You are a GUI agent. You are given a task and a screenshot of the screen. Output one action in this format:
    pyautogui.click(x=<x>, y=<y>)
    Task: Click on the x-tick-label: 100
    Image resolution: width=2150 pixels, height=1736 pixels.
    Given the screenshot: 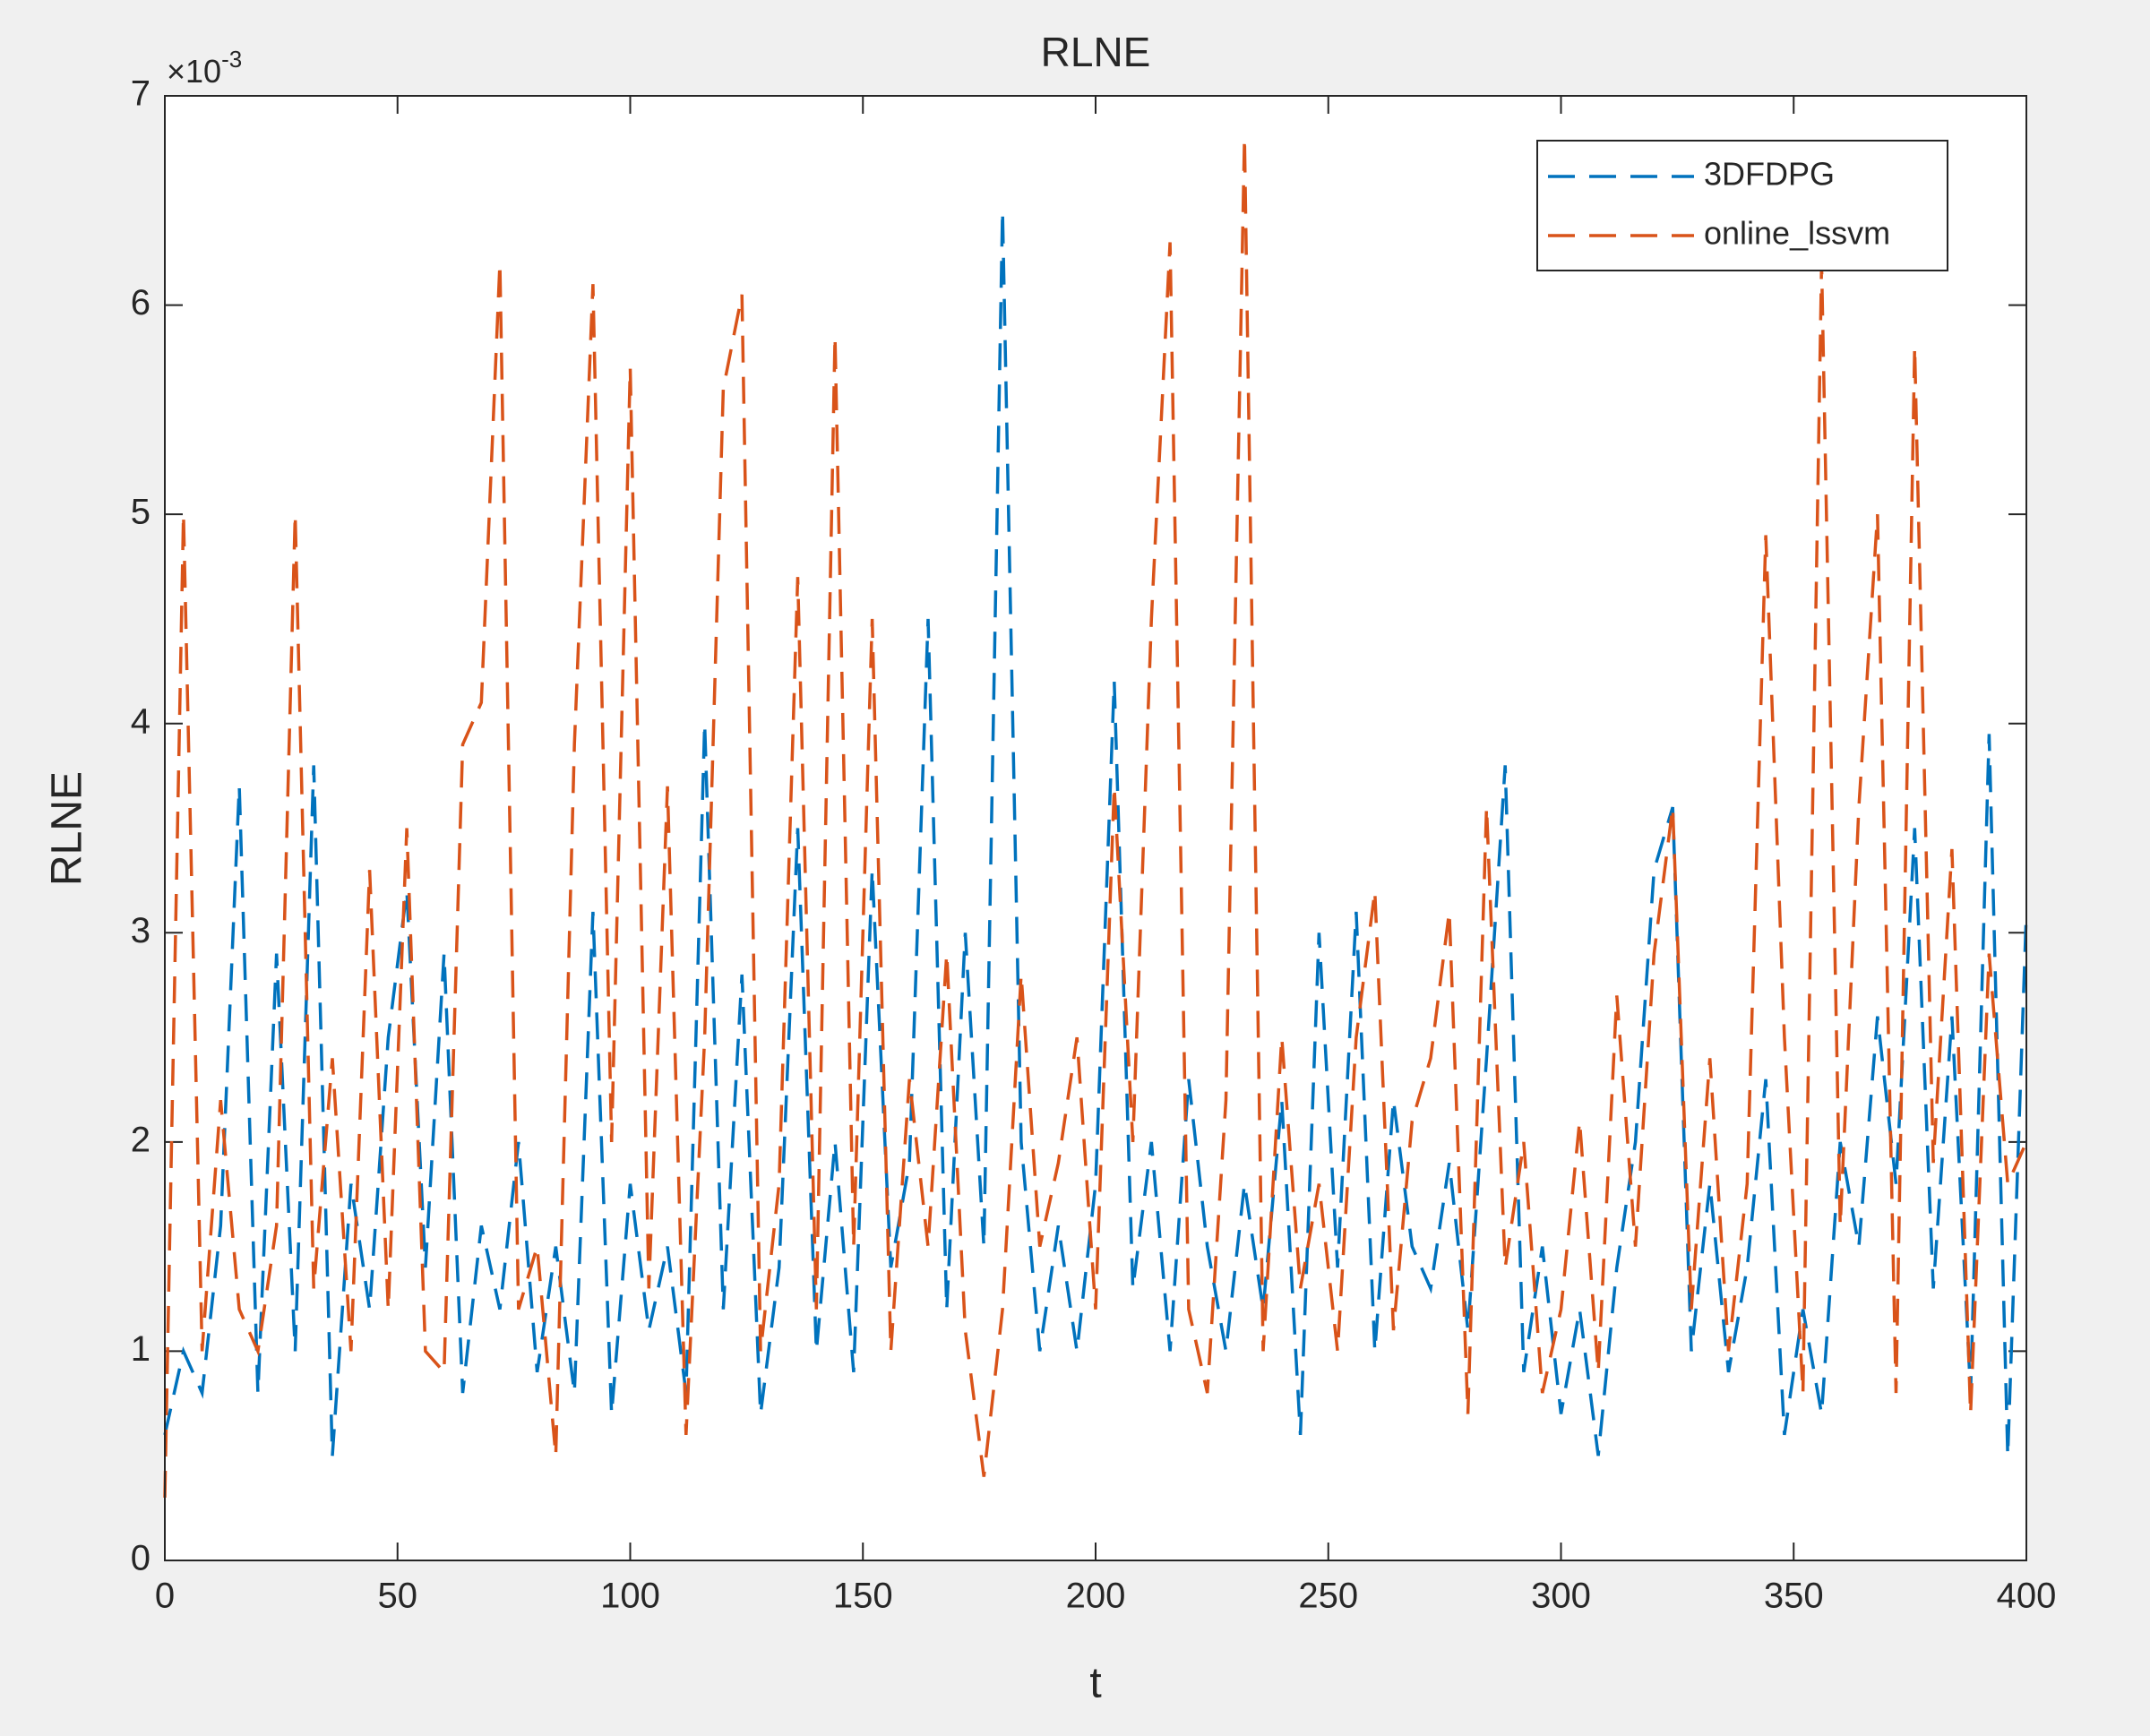 What is the action you would take?
    pyautogui.click(x=630, y=1596)
    